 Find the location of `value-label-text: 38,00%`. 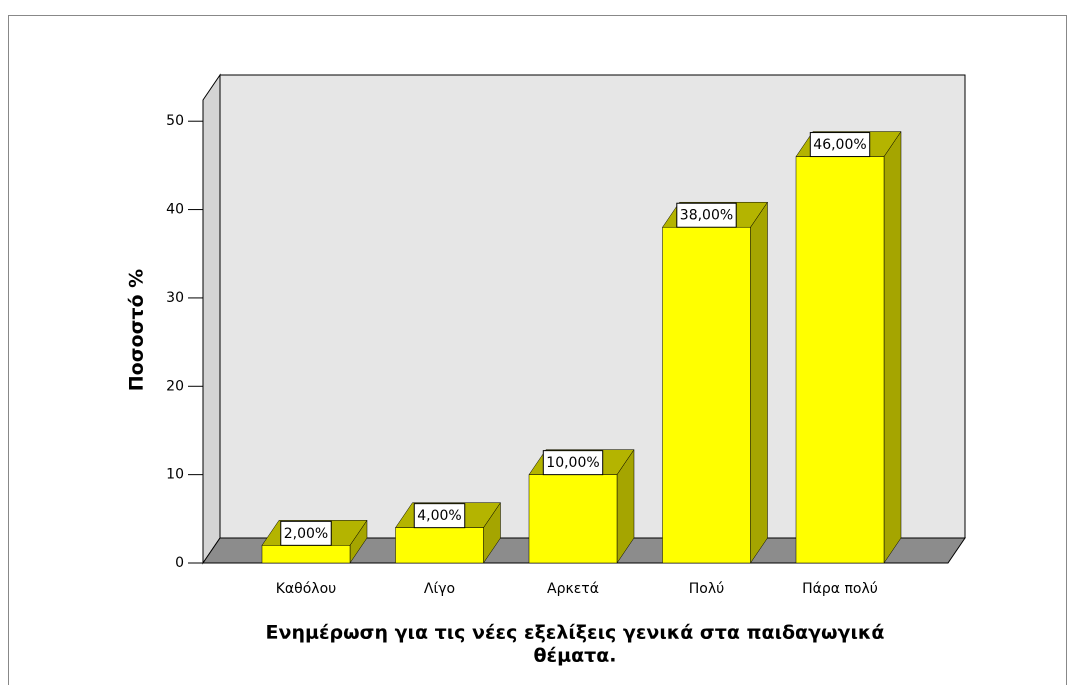

value-label-text: 38,00% is located at coordinates (706, 216).